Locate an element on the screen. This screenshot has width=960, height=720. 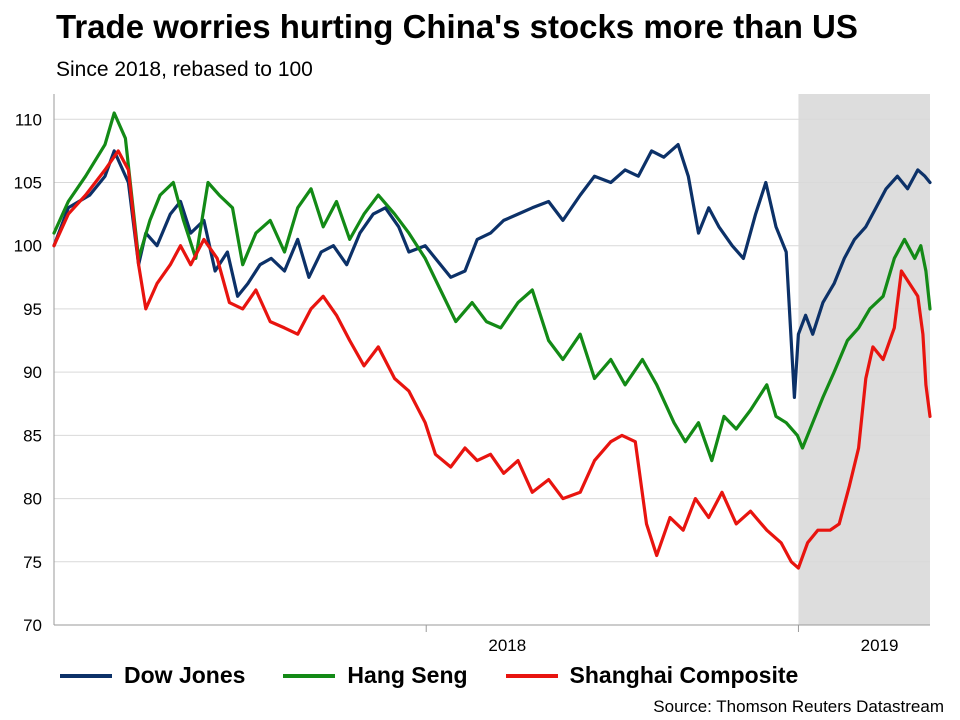
legend-label-dow-jones: Dow Jones is located at coordinates (185, 675).